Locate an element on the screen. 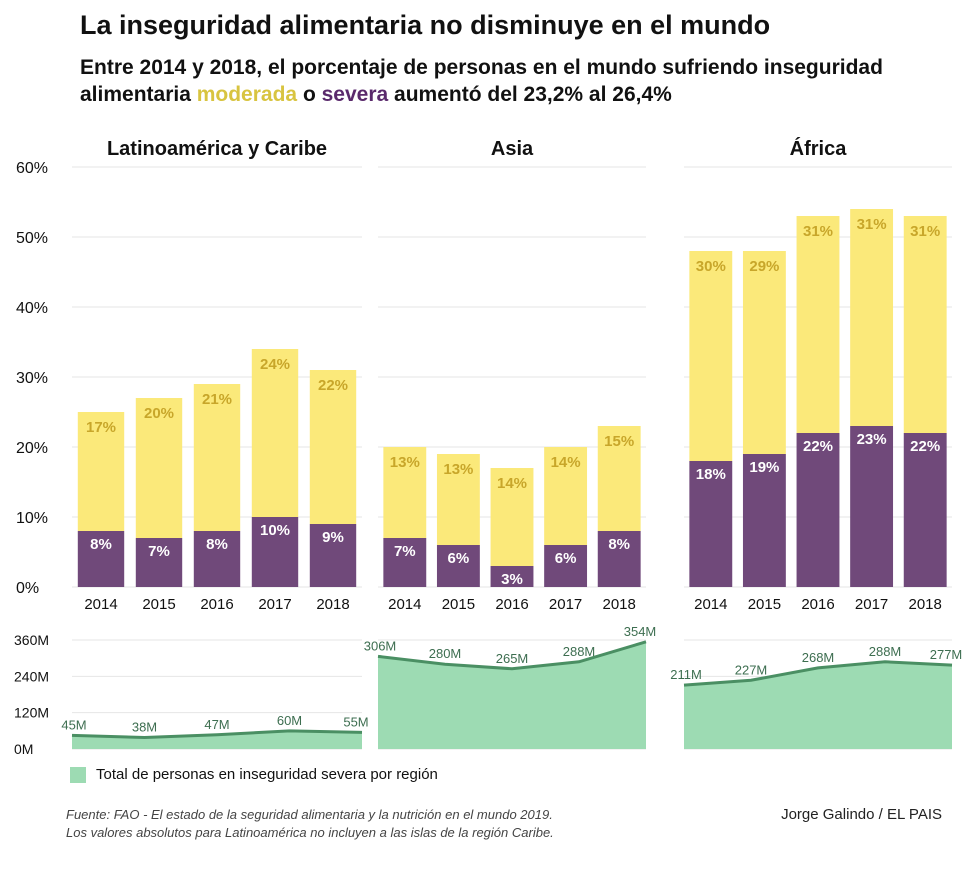 The image size is (980, 872). author-credit: Jorge Galindo / EL PAIS is located at coordinates (861, 814).